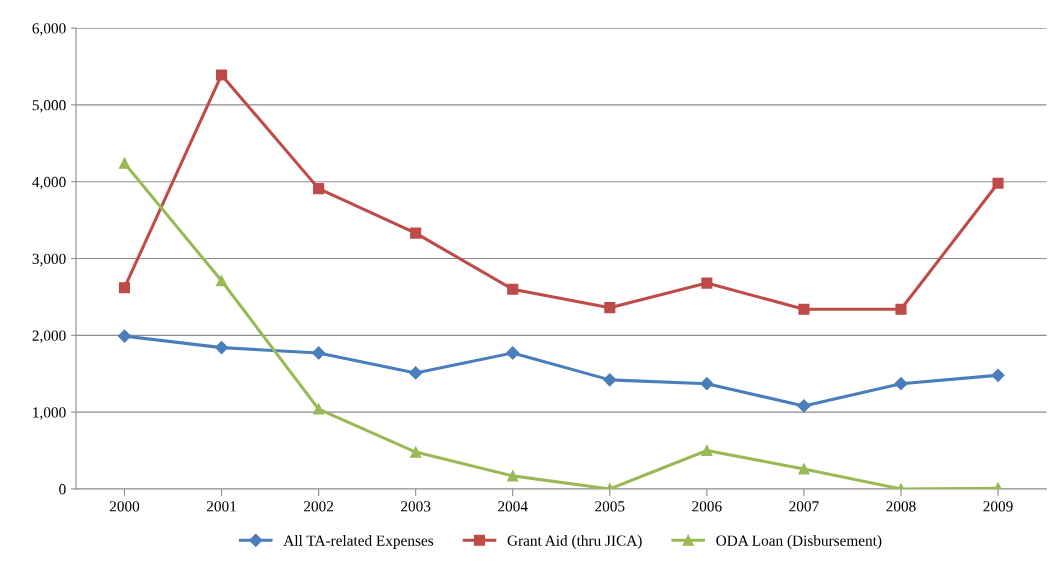  What do you see at coordinates (49, 413) in the screenshot?
I see `y-tick-label: 1,000` at bounding box center [49, 413].